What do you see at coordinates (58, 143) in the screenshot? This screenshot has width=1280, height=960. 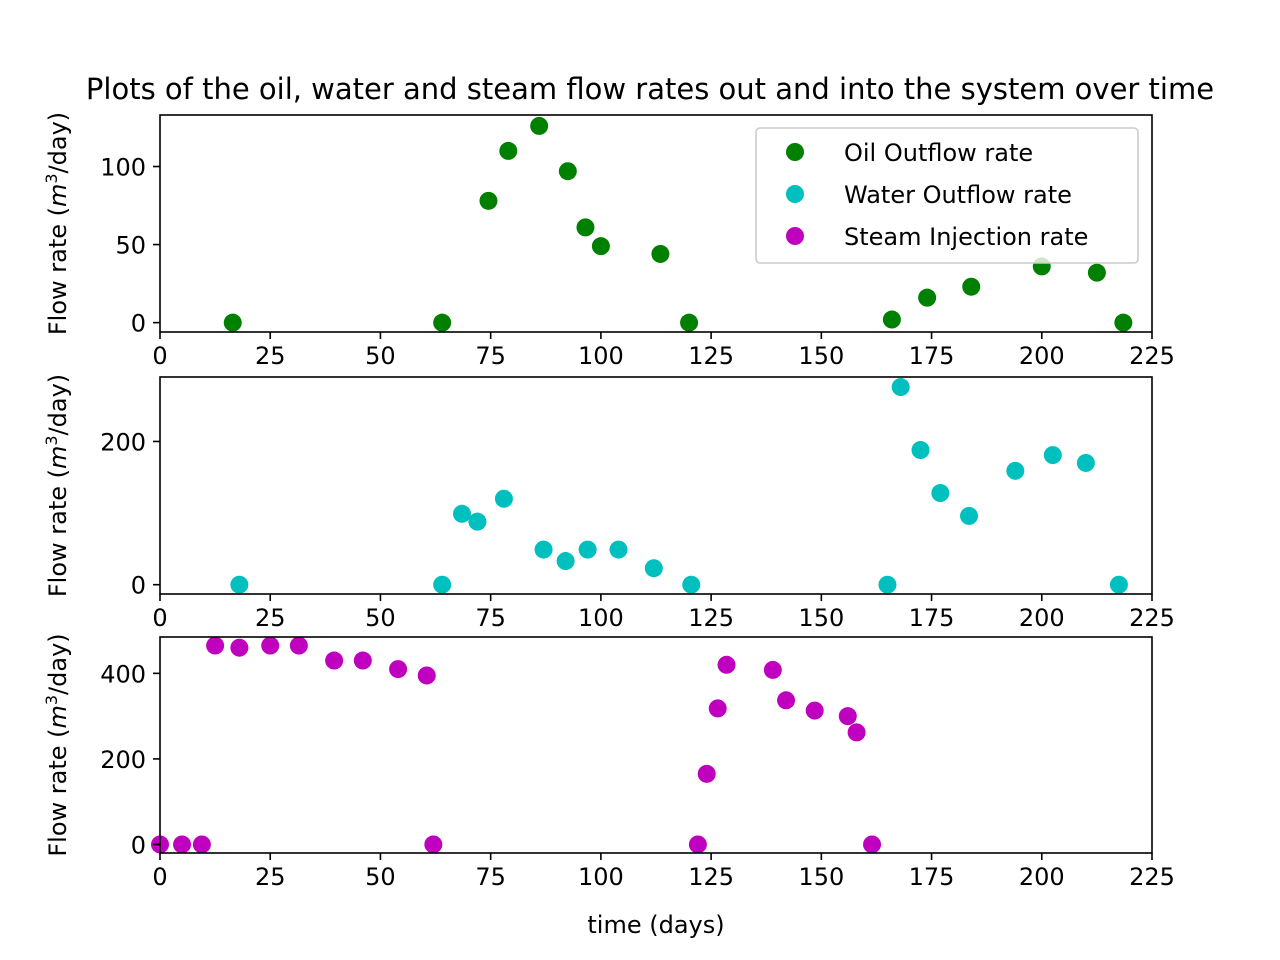 I see `y-axis-label-suffix: /day)` at bounding box center [58, 143].